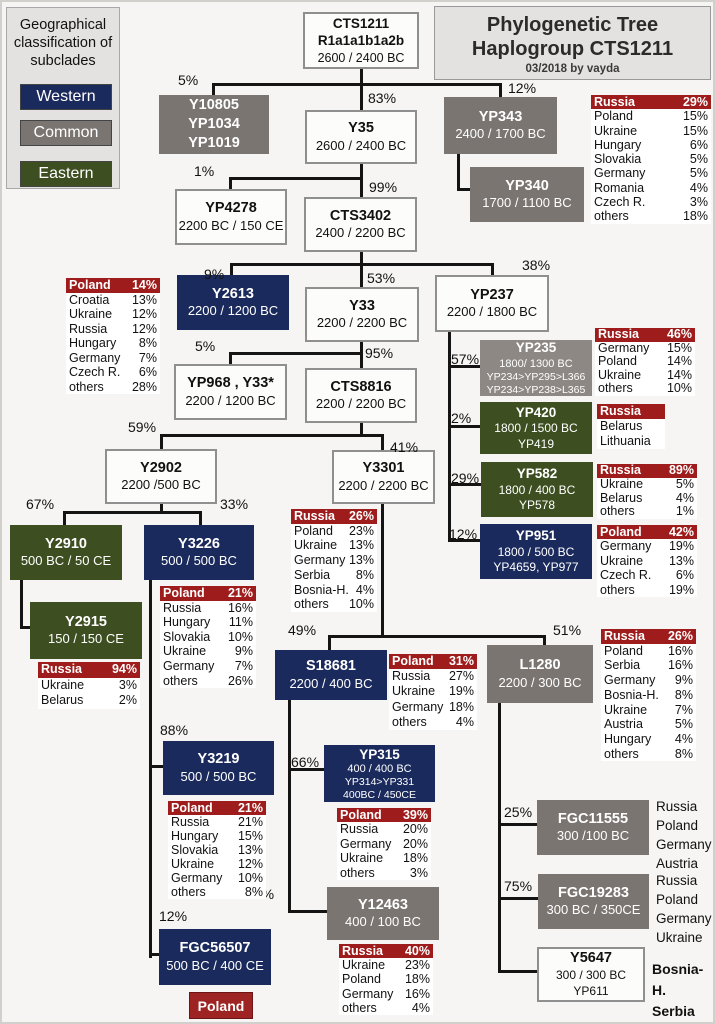 Image resolution: width=715 pixels, height=1024 pixels. I want to click on pct-label-y3301: 41%, so click(404, 447).